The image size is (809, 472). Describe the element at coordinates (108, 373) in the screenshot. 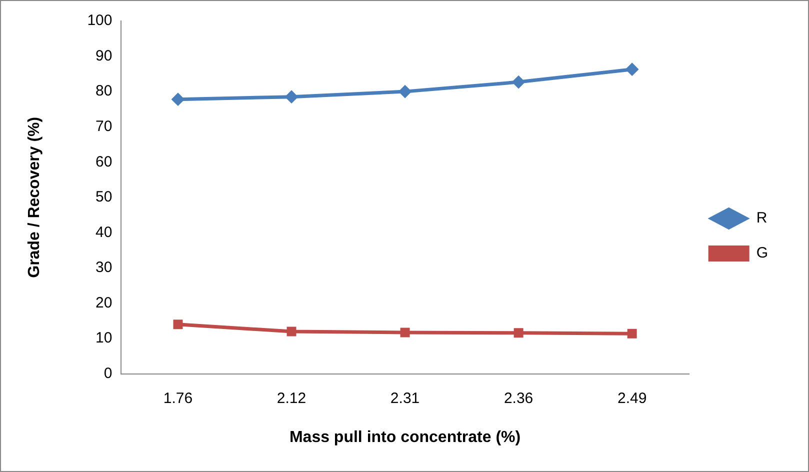

I see `y-tick-label: 0` at that location.